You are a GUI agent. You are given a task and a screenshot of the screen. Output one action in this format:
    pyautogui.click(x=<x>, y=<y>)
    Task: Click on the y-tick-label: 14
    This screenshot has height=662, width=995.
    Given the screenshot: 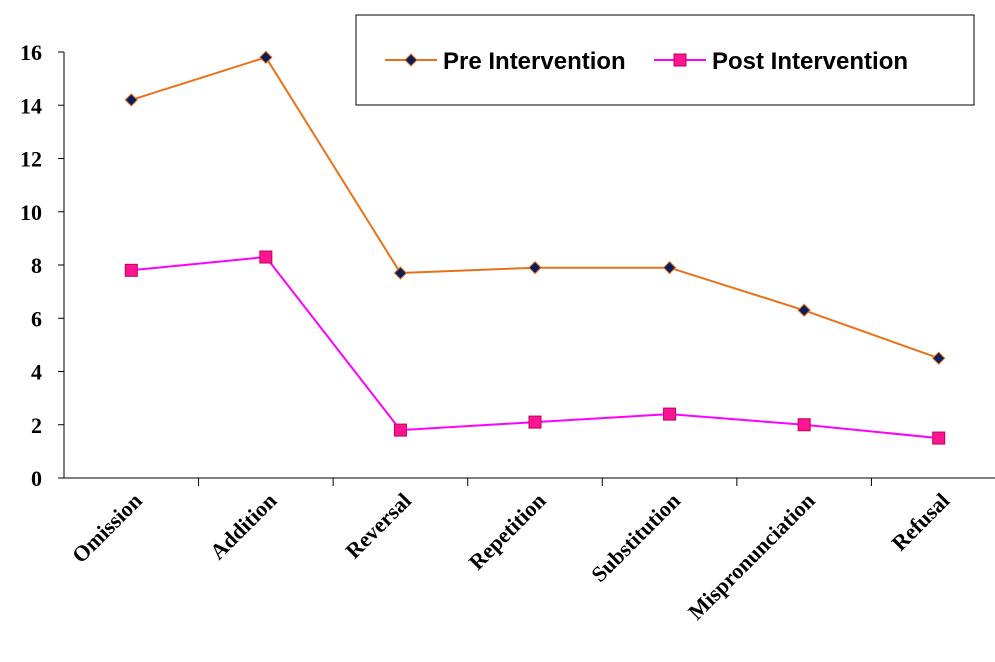 What is the action you would take?
    pyautogui.click(x=31, y=105)
    